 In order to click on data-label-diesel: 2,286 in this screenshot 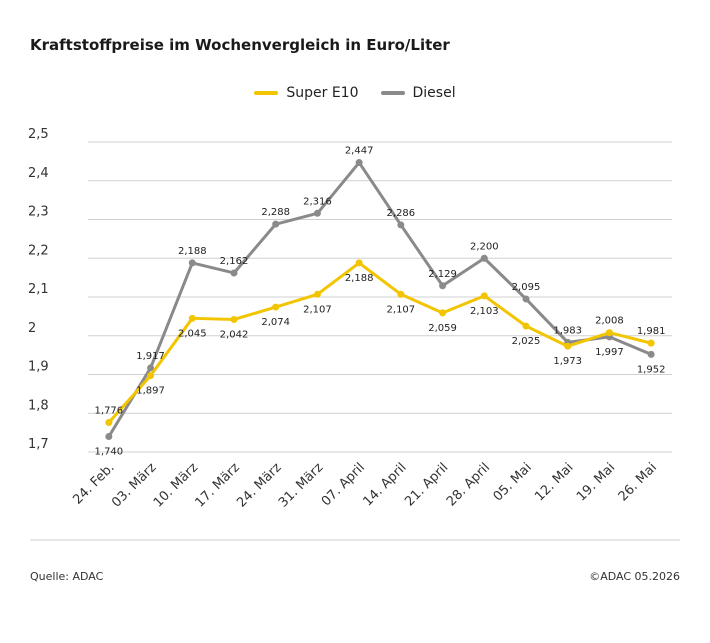, I will do `click(401, 213)`.